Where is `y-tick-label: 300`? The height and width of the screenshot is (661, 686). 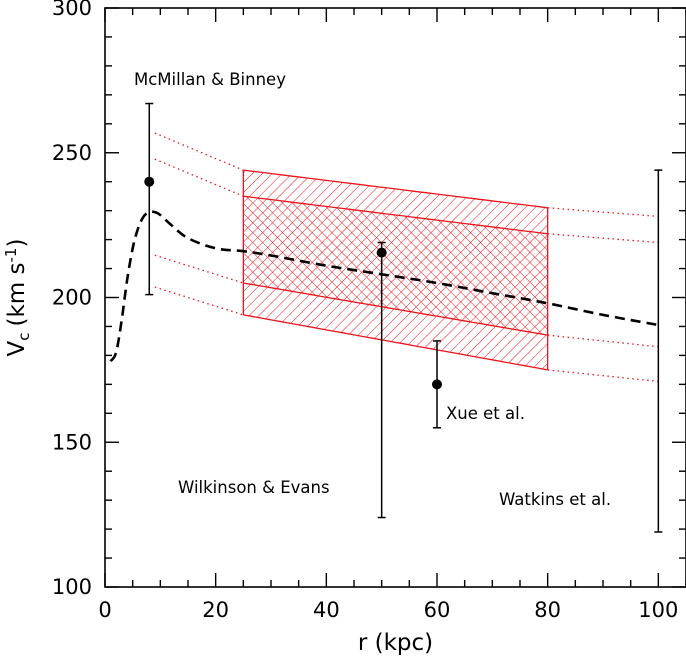 y-tick-label: 300 is located at coordinates (72, 10).